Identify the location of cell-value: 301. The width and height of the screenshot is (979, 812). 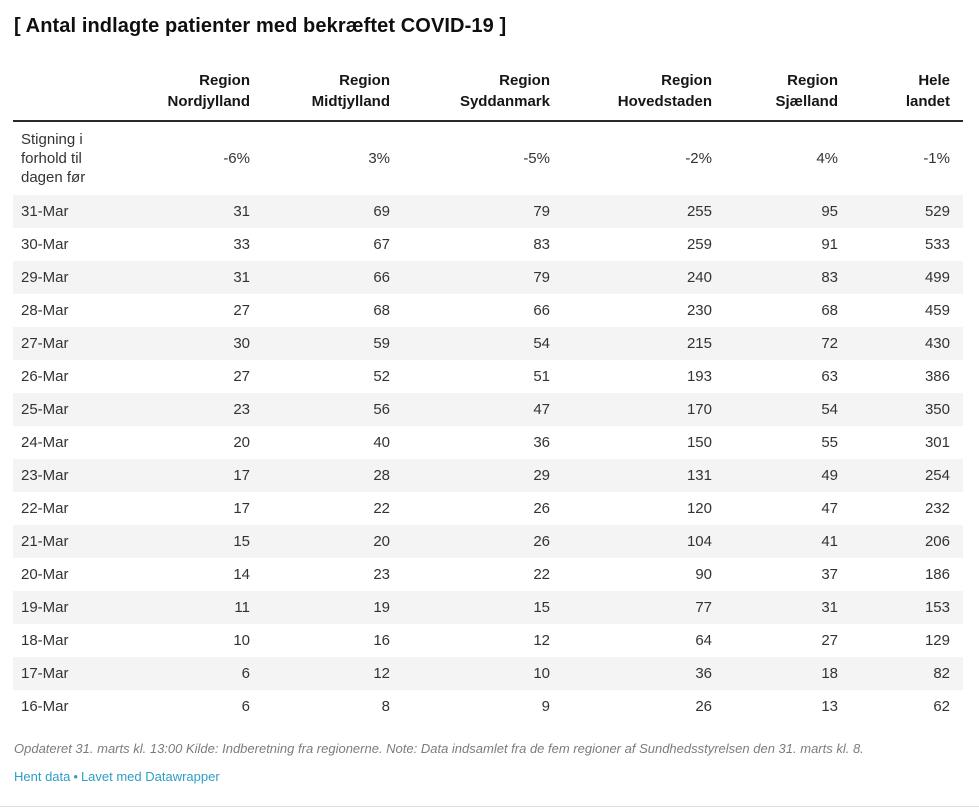
(937, 442).